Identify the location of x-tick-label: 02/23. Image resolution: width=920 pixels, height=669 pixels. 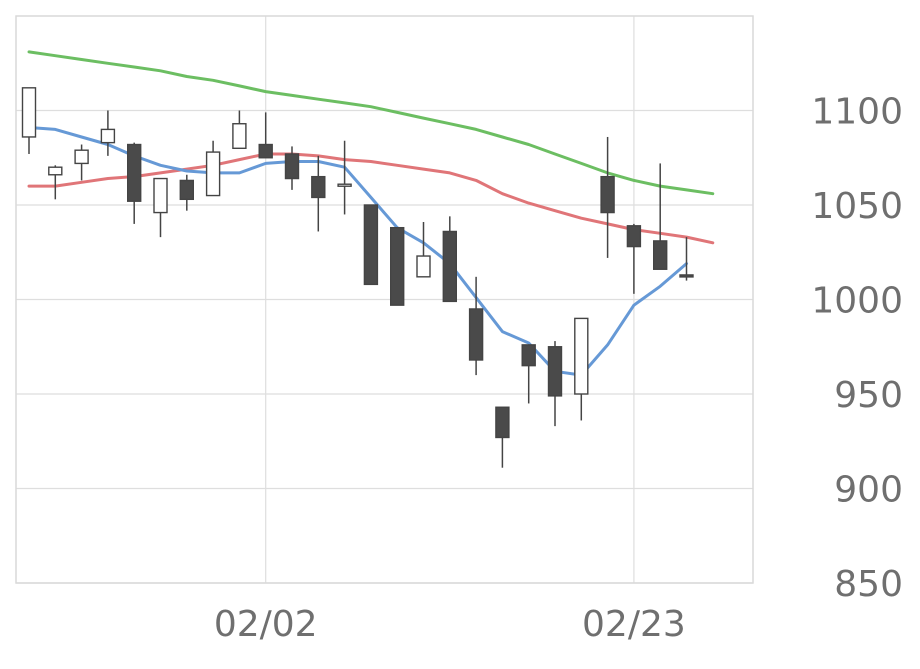
(634, 624).